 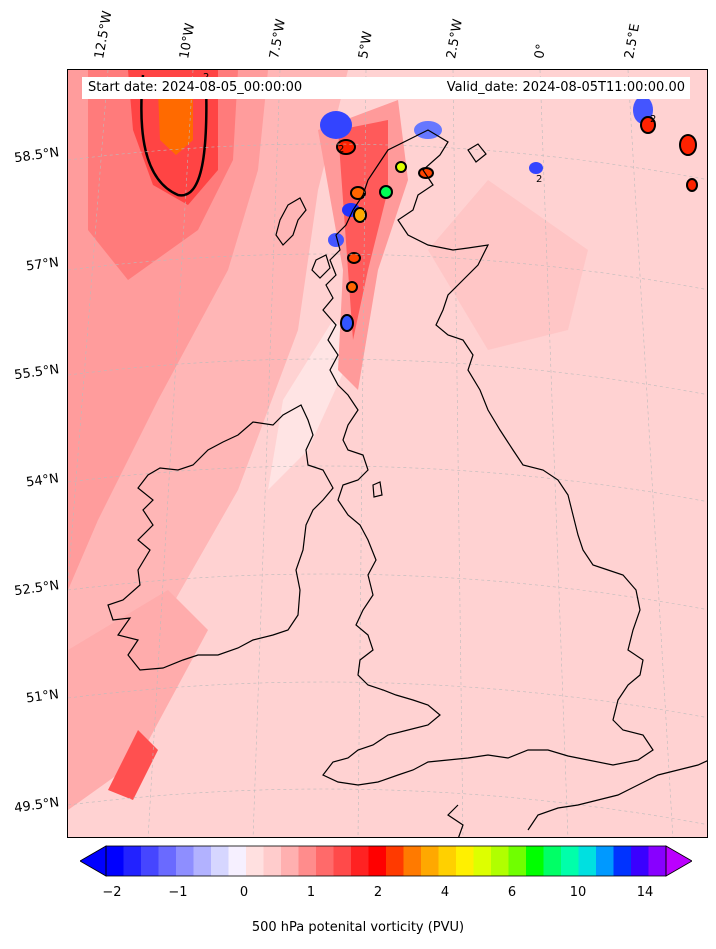 What do you see at coordinates (175, 122) in the screenshot?
I see `pv-maximum-core` at bounding box center [175, 122].